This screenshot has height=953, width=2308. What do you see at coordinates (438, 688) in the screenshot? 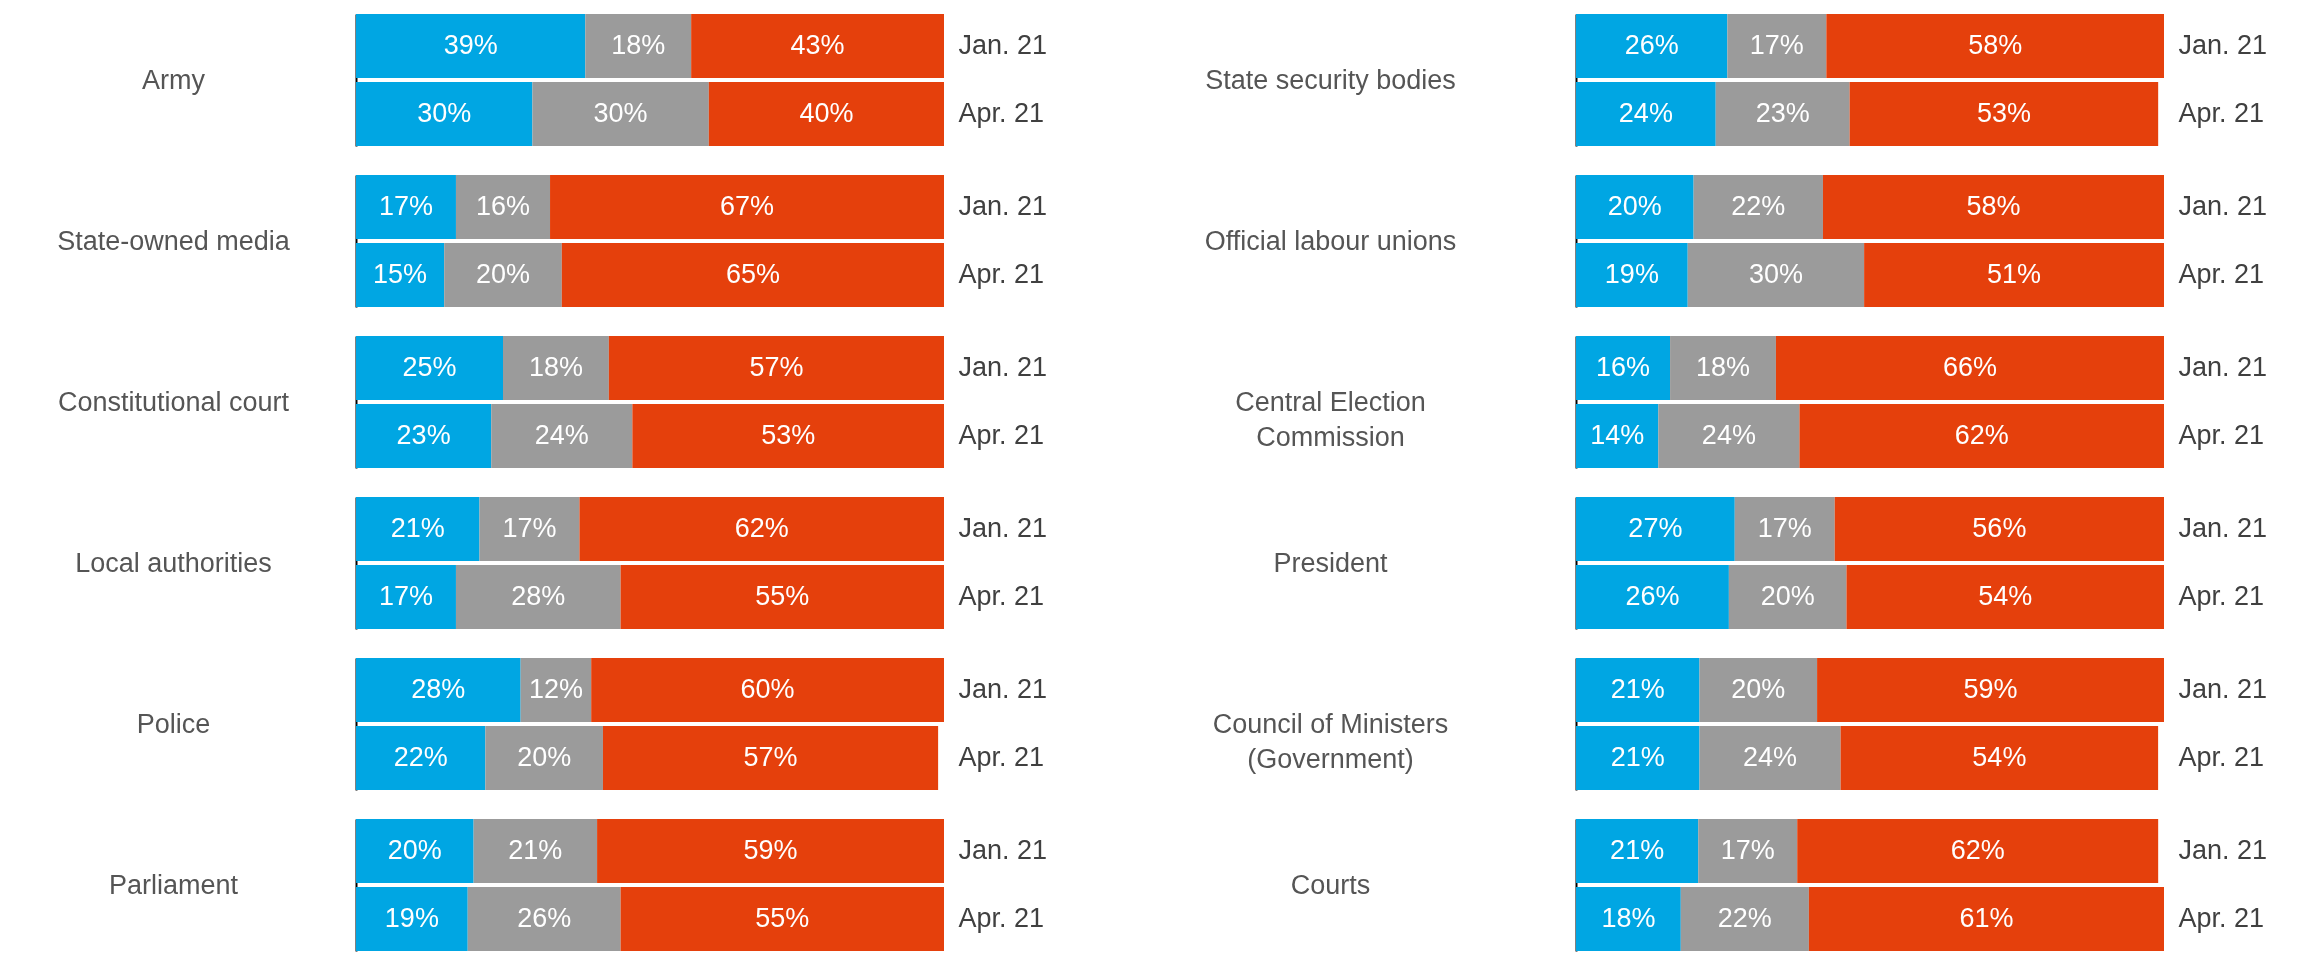
I see `data-label: 28%` at bounding box center [438, 688].